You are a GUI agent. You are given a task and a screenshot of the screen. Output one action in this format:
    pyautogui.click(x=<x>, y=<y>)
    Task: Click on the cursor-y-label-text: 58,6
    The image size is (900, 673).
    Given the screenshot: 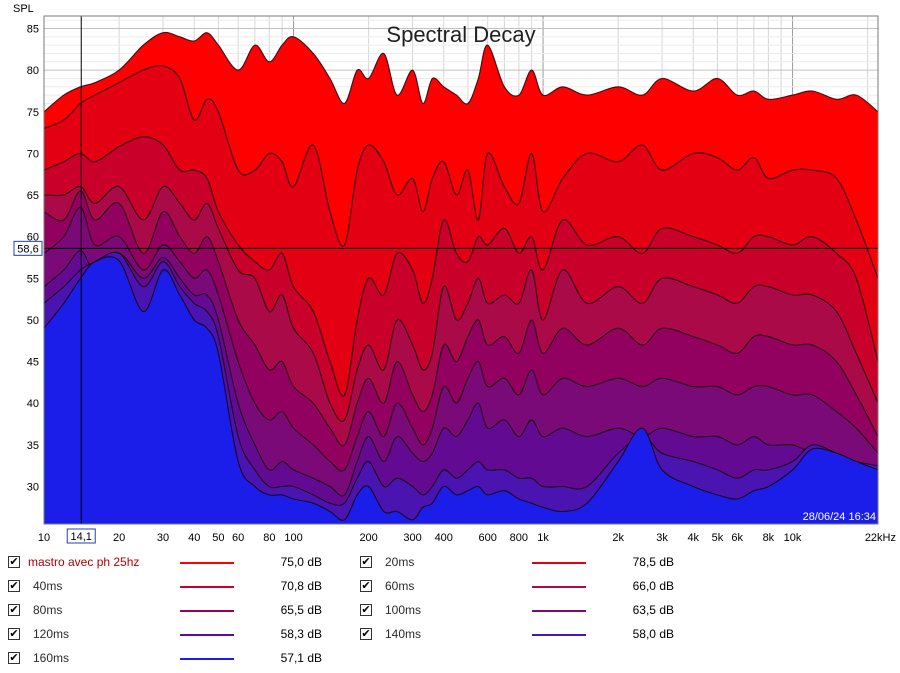 What is the action you would take?
    pyautogui.click(x=27, y=249)
    